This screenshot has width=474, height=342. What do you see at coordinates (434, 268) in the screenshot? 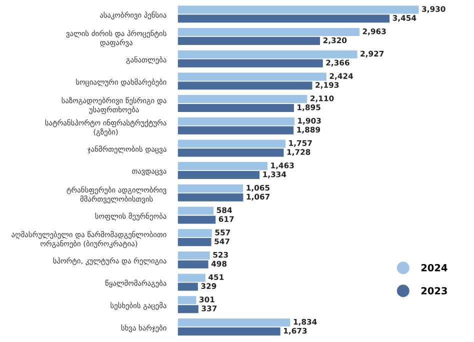
I see `legend-label: 2024` at bounding box center [434, 268].